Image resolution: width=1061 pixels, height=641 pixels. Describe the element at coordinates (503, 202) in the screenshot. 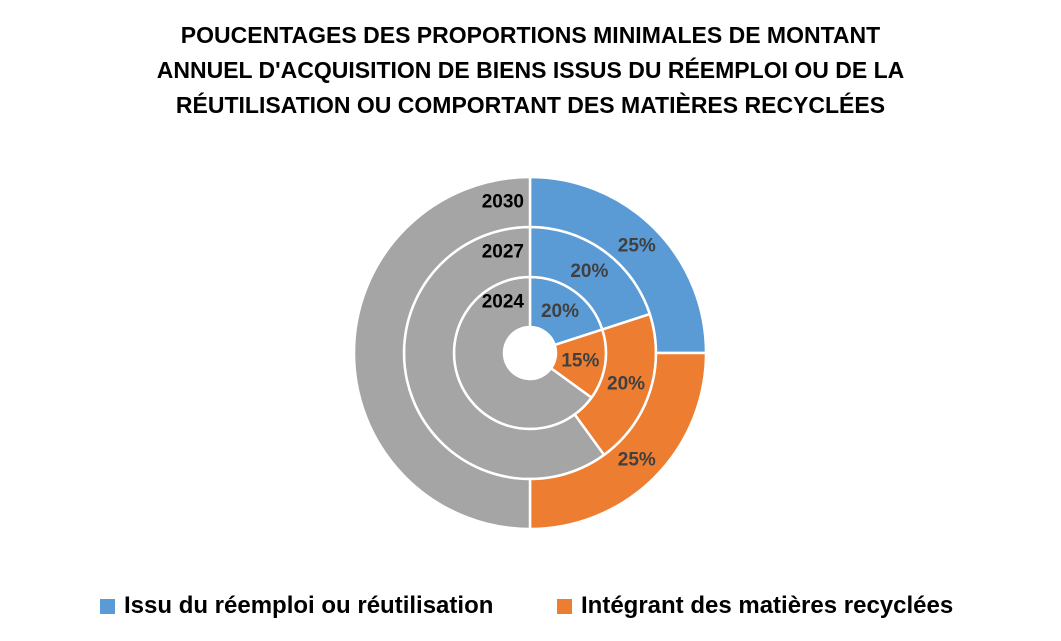

I see `ring-label-2030: 2030` at that location.